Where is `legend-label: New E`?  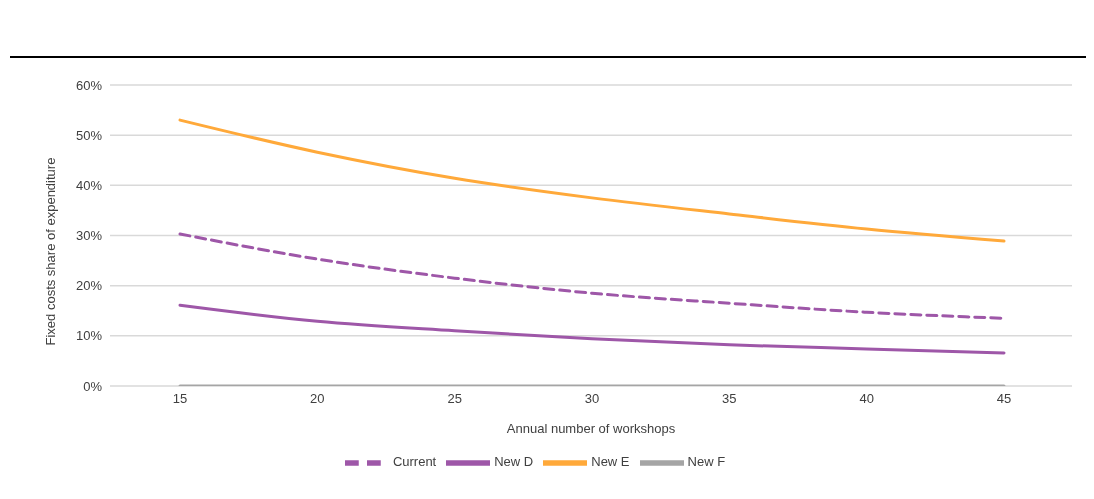 legend-label: New E is located at coordinates (610, 462).